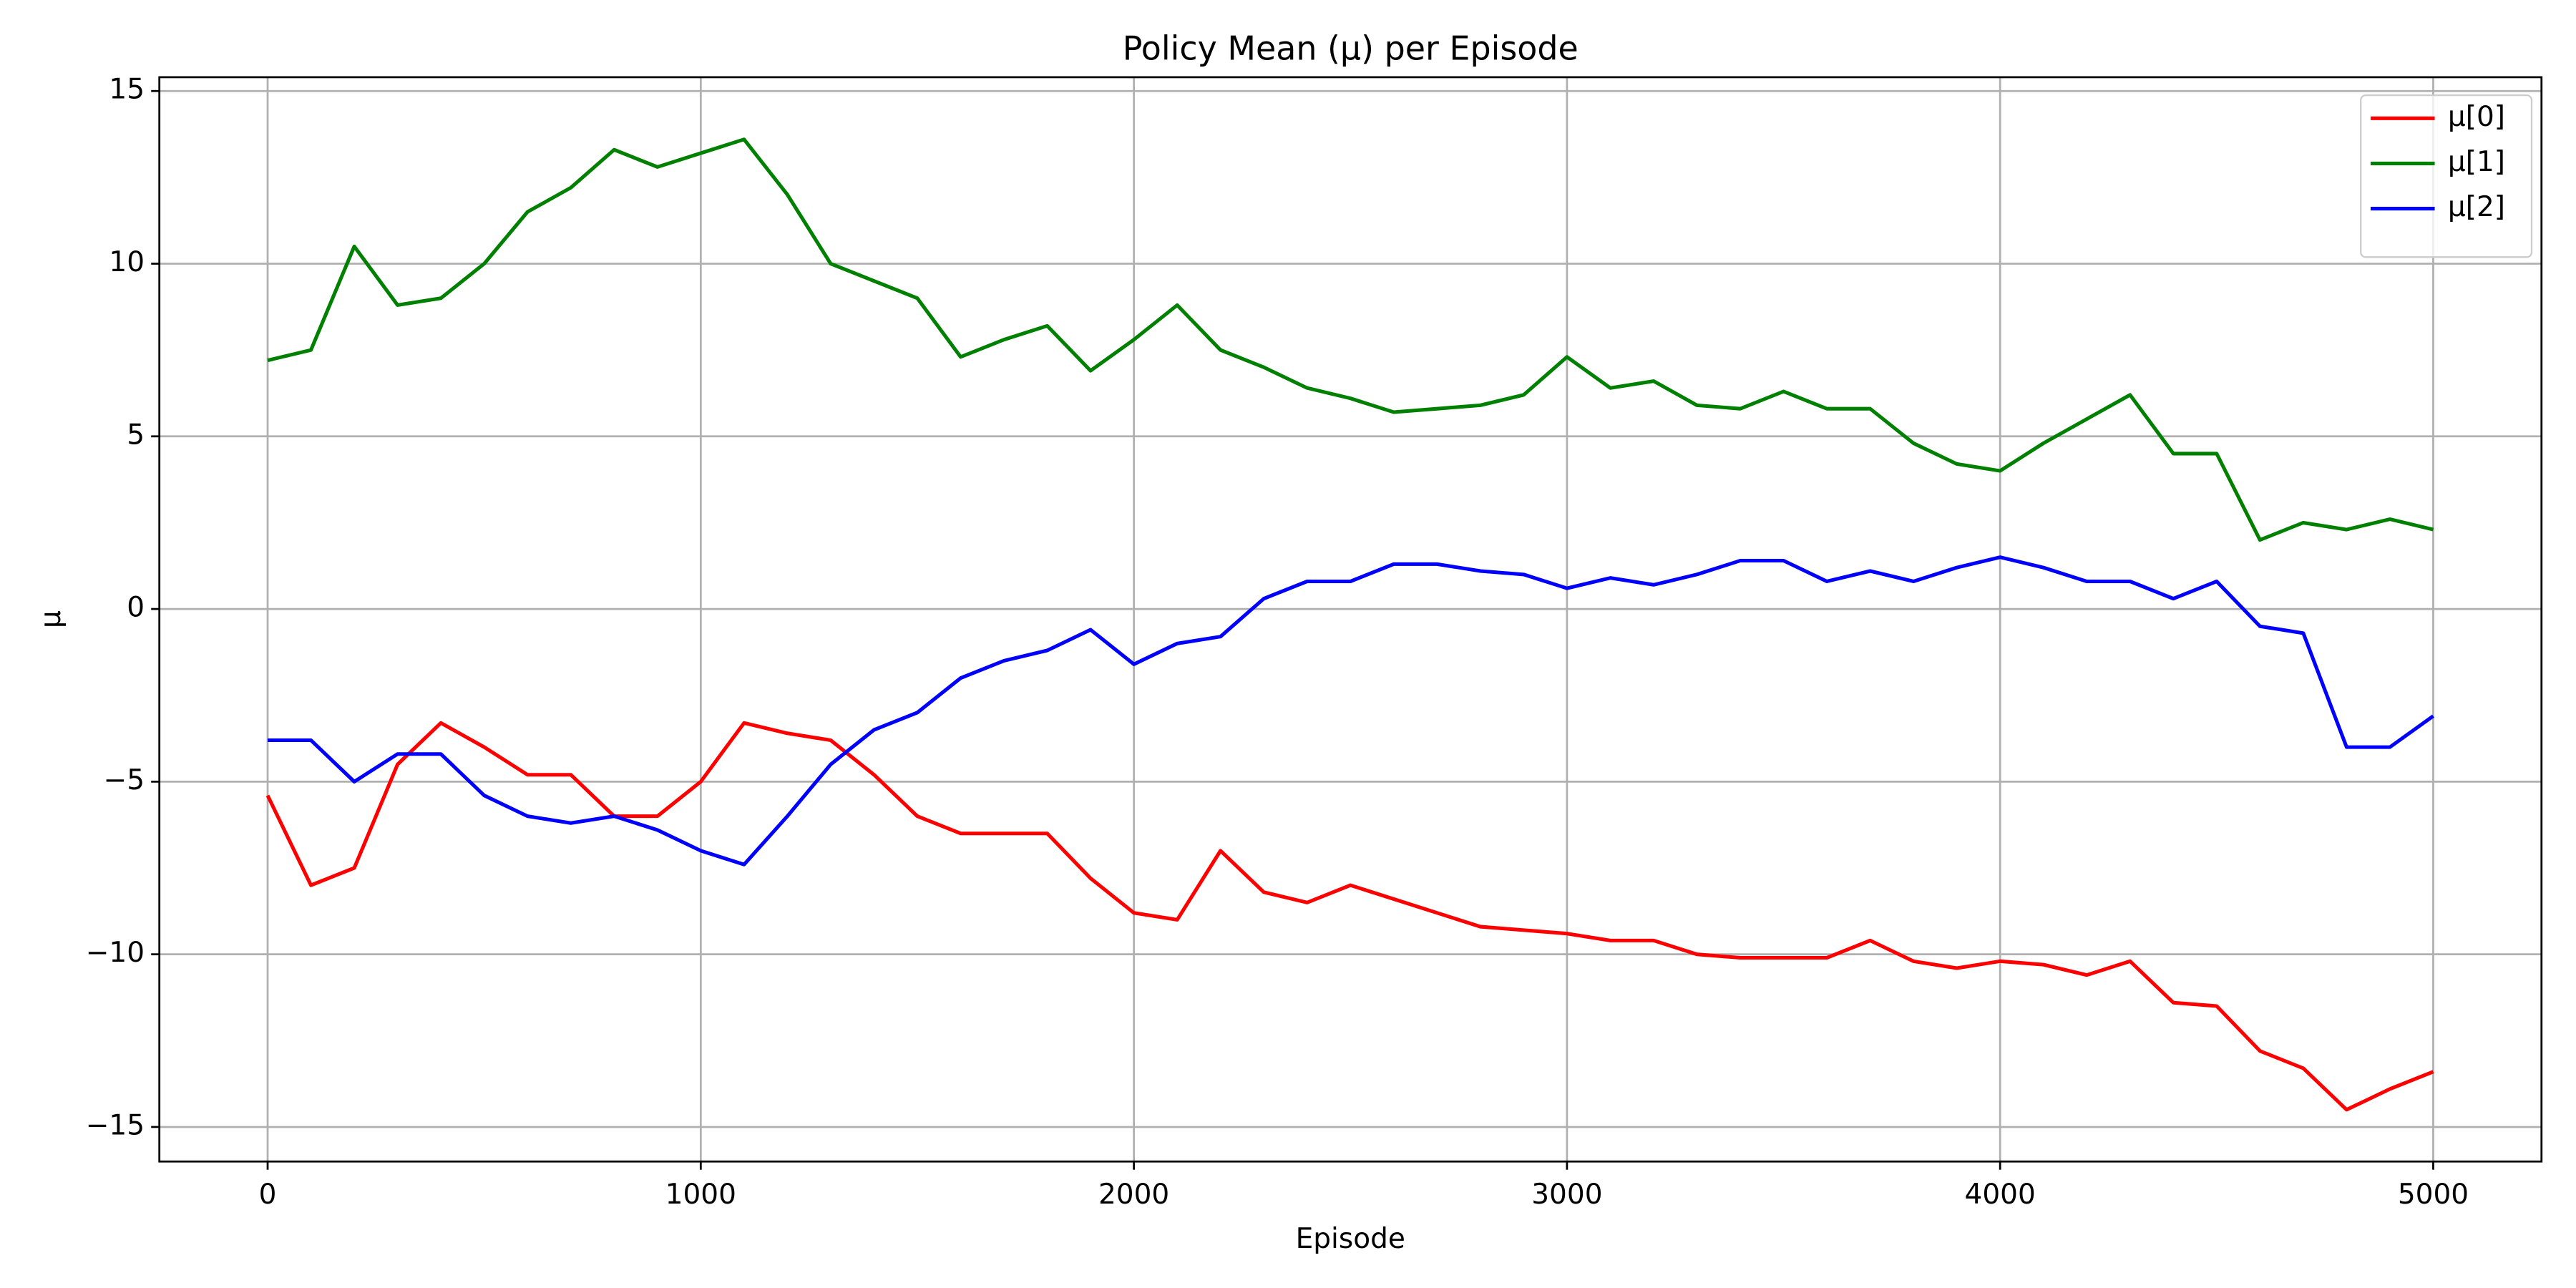 This screenshot has height=1288, width=2576. What do you see at coordinates (700, 1195) in the screenshot?
I see `x-tick-label: 1000` at bounding box center [700, 1195].